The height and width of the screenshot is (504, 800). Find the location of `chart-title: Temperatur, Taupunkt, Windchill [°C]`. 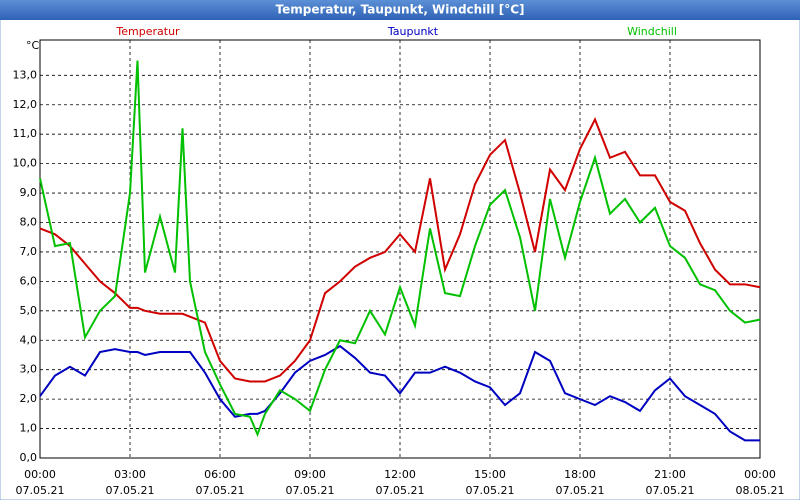

chart-title: Temperatur, Taupunkt, Windchill [°C] is located at coordinates (400, 10).